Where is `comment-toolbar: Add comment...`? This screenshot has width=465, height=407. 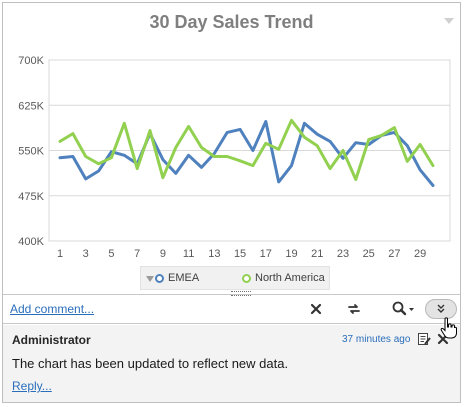 comment-toolbar: Add comment... is located at coordinates (231, 309).